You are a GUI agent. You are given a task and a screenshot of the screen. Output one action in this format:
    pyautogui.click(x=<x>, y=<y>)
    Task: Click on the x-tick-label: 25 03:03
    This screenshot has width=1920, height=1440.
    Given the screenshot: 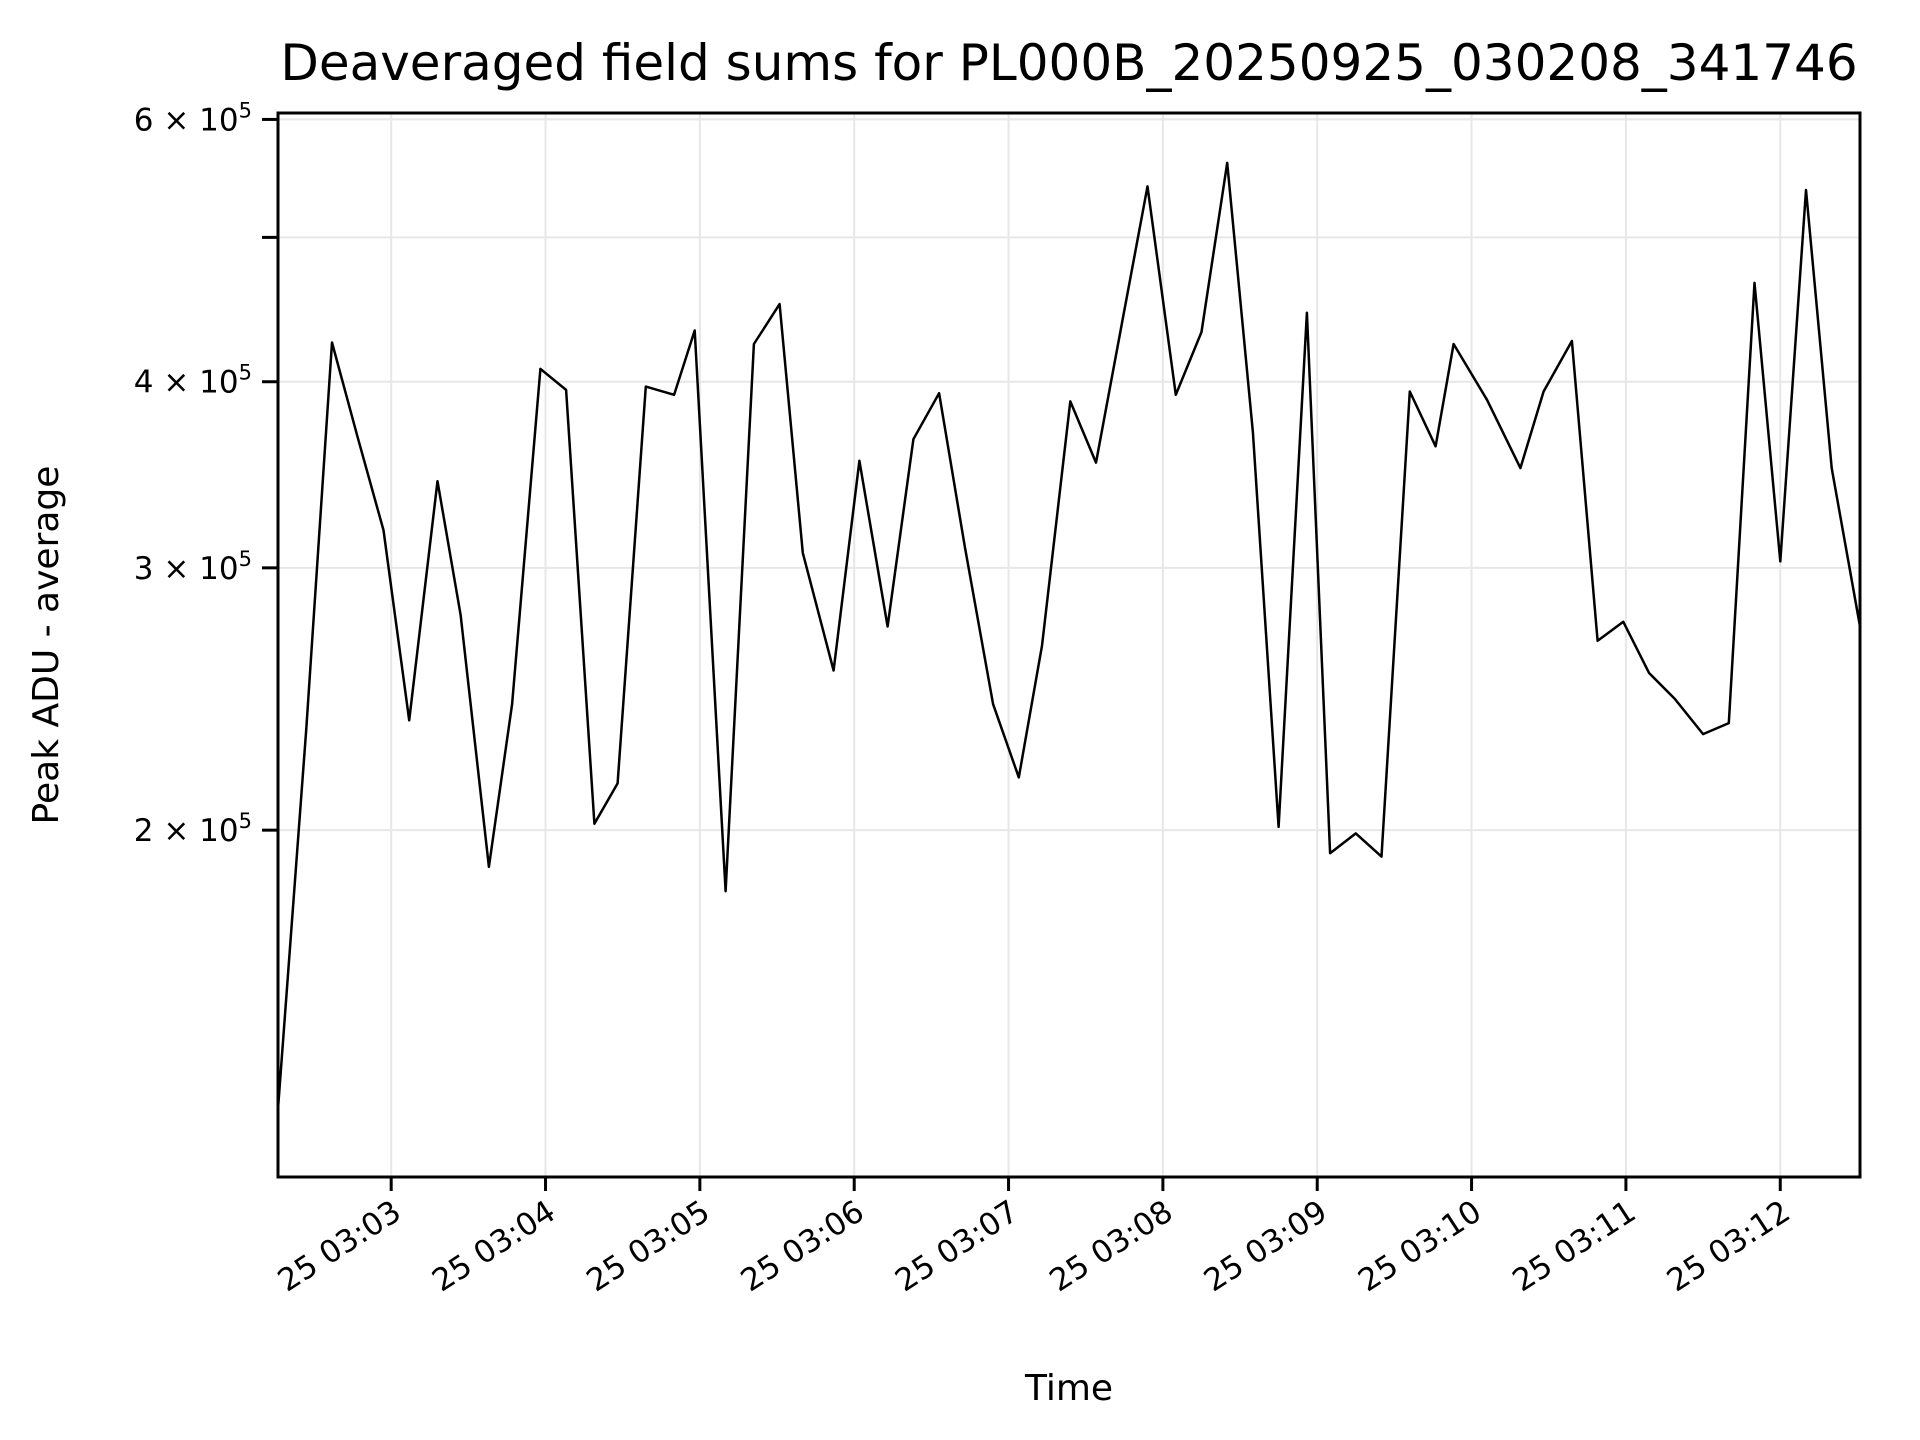 What is the action you would take?
    pyautogui.click(x=340, y=1247)
    